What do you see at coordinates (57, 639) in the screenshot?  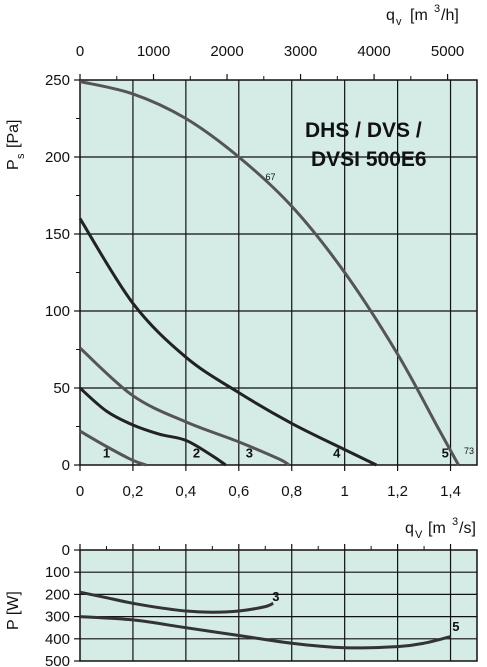 I see `power-y-tick-label: 400` at bounding box center [57, 639].